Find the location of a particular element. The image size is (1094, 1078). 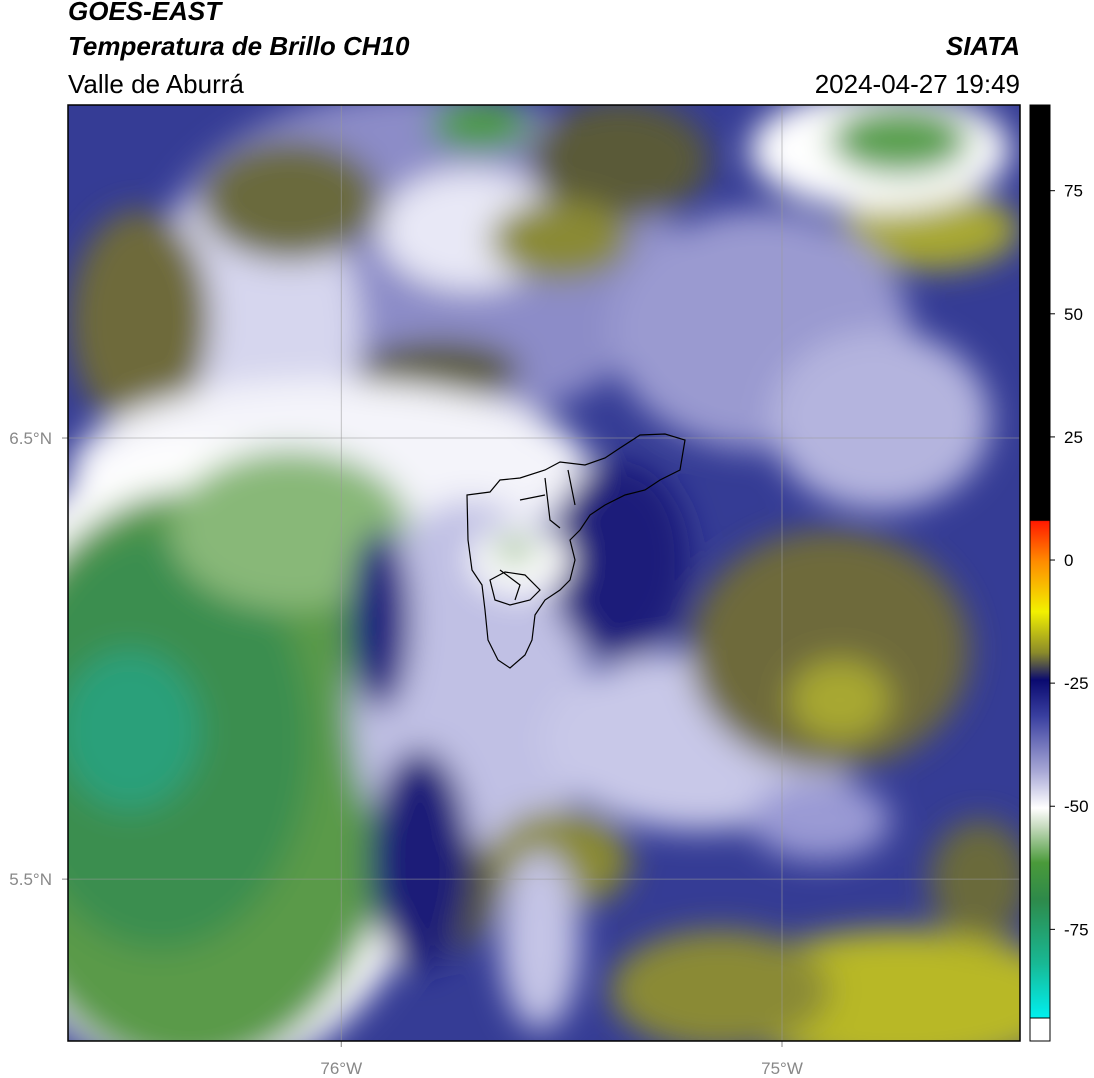

subtitle: Temperatura de Brillo CH10 is located at coordinates (239, 46).